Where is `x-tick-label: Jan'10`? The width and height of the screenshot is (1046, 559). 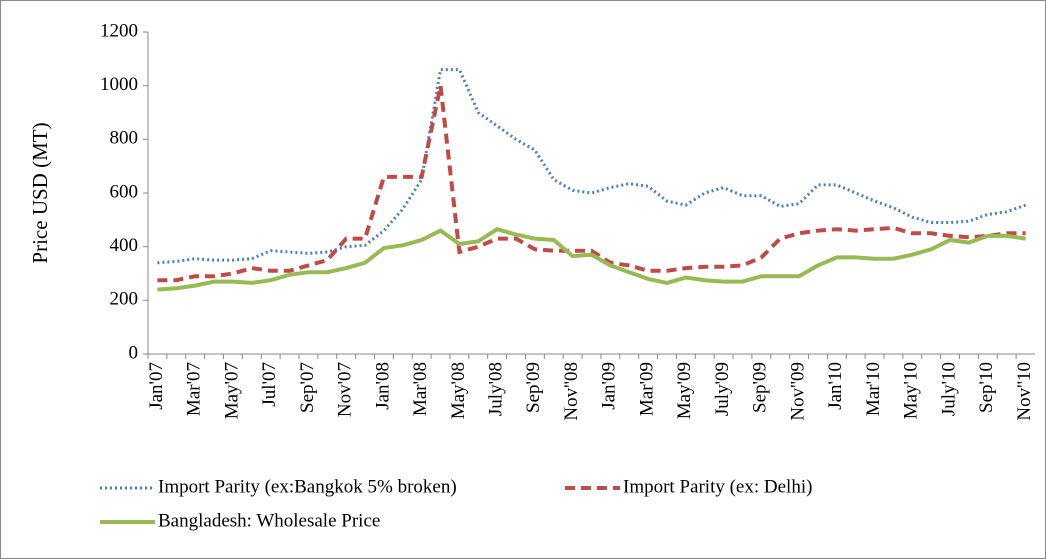
x-tick-label: Jan'10 is located at coordinates (835, 386).